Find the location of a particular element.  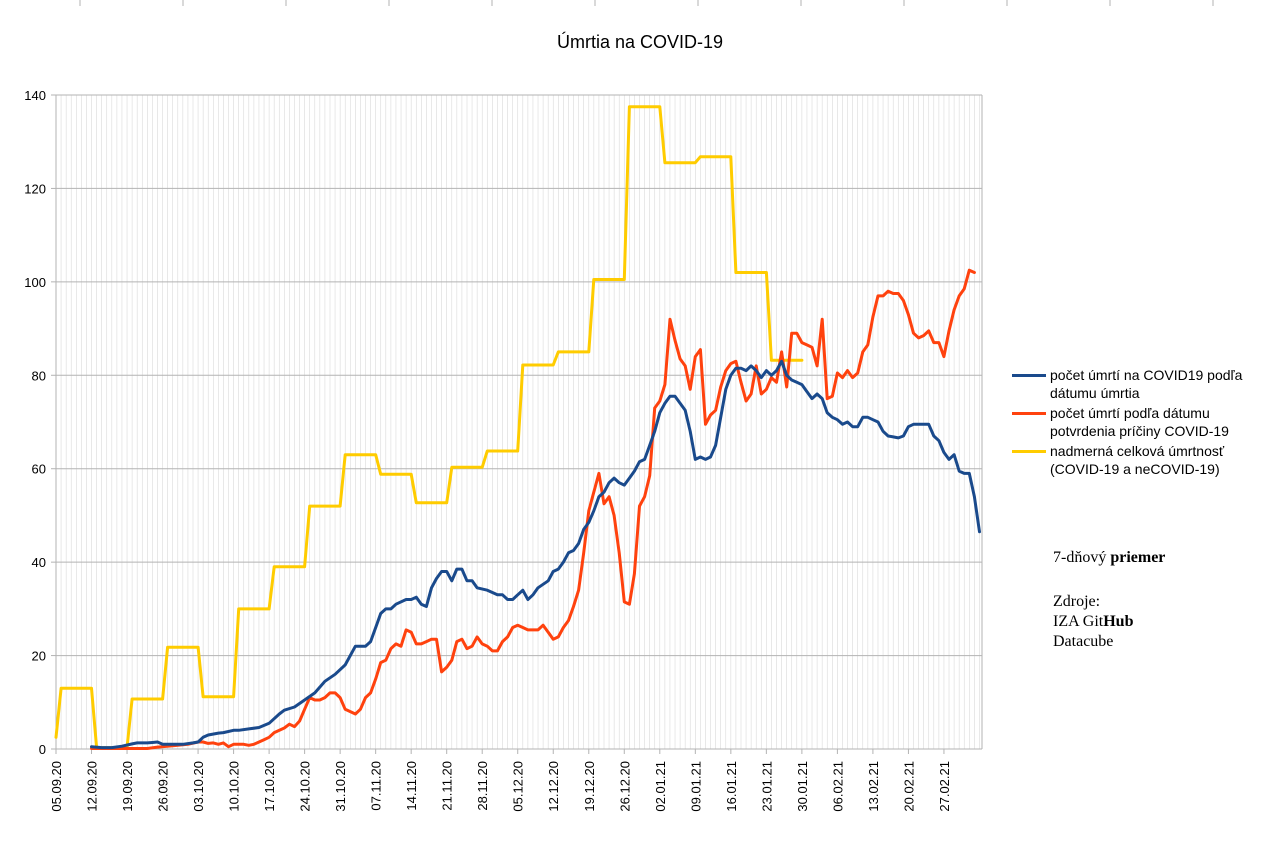

source-text: IZA Git is located at coordinates (1078, 621).